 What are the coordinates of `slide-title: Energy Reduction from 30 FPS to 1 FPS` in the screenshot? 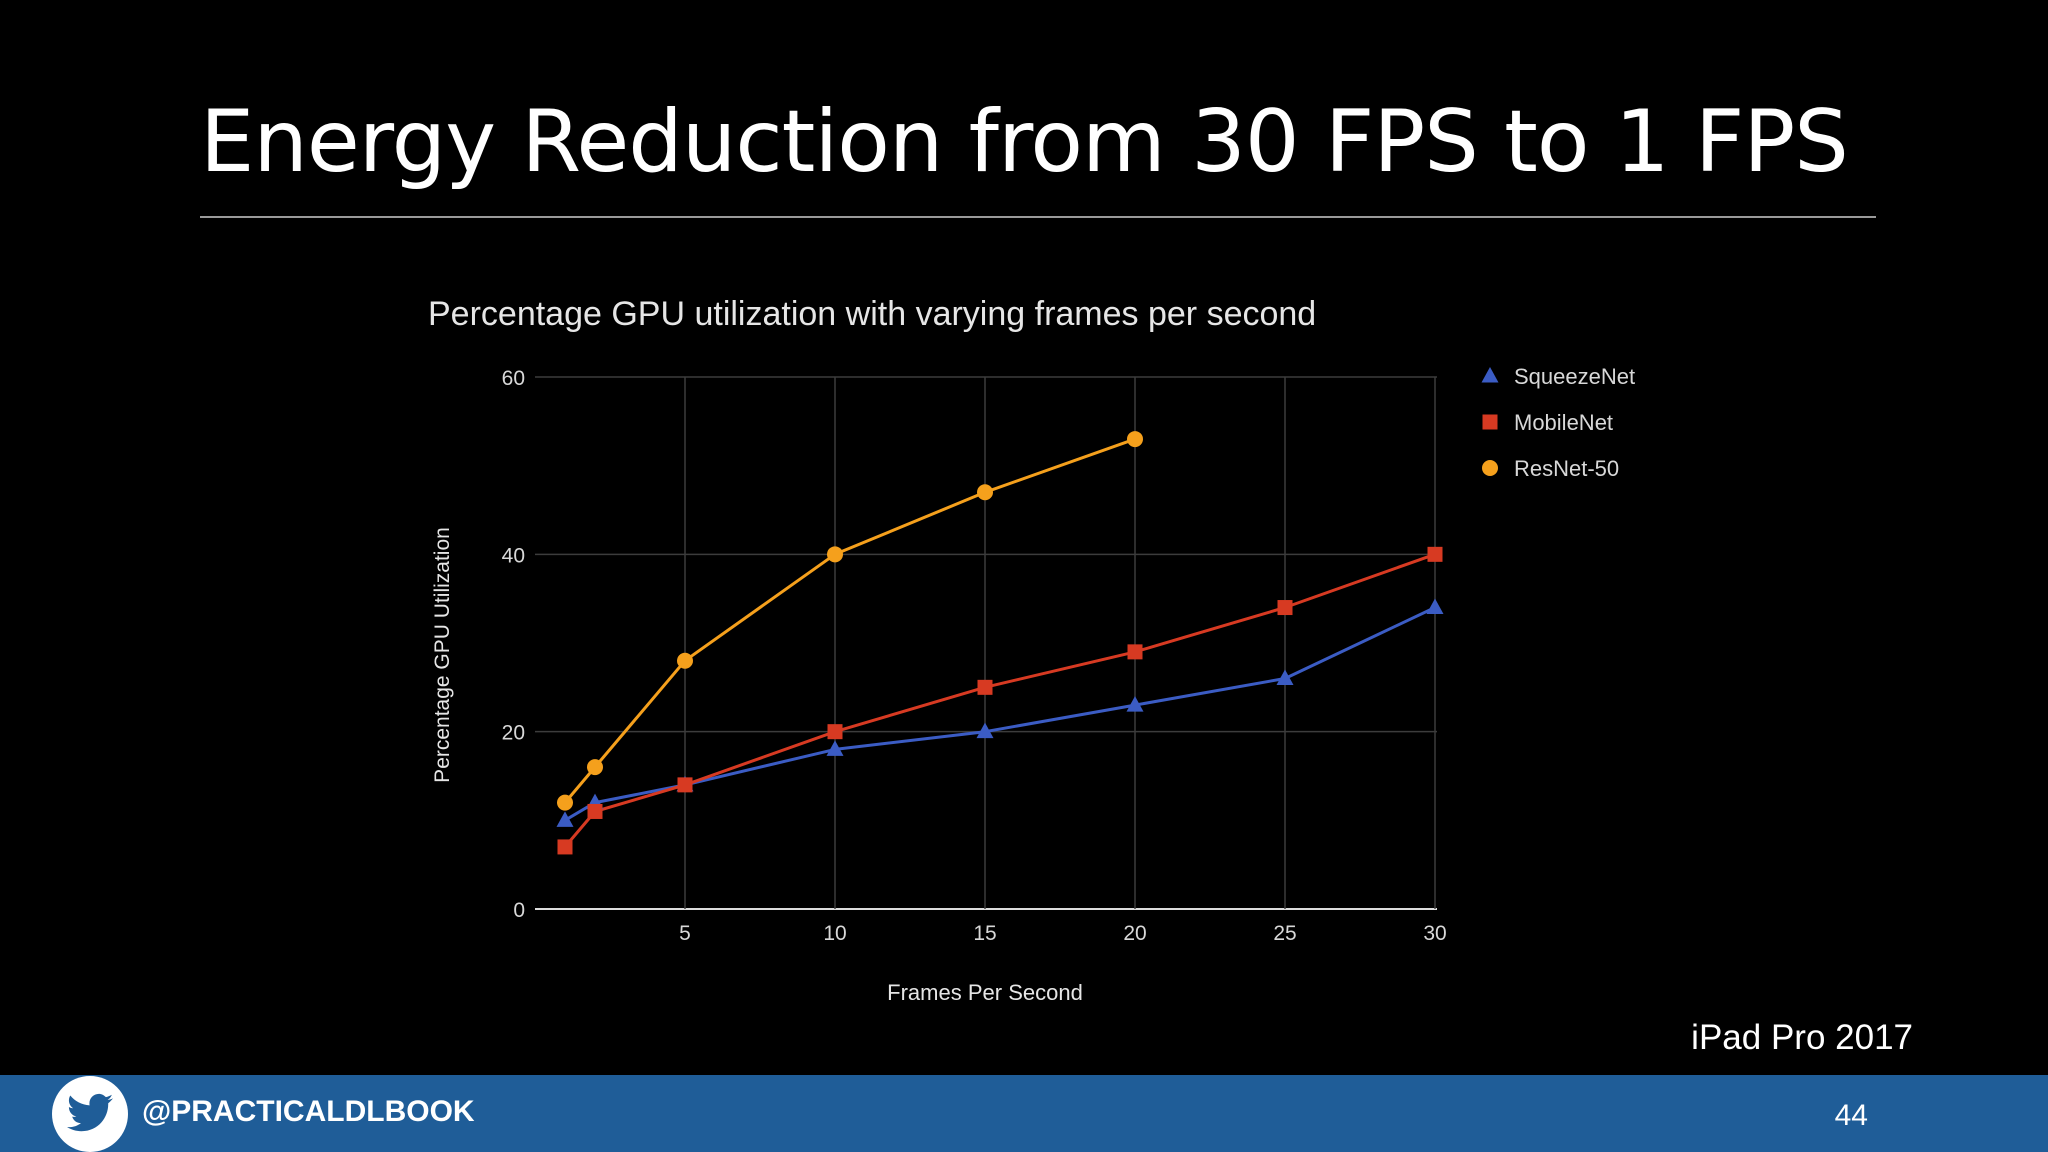 It's located at (1024, 142).